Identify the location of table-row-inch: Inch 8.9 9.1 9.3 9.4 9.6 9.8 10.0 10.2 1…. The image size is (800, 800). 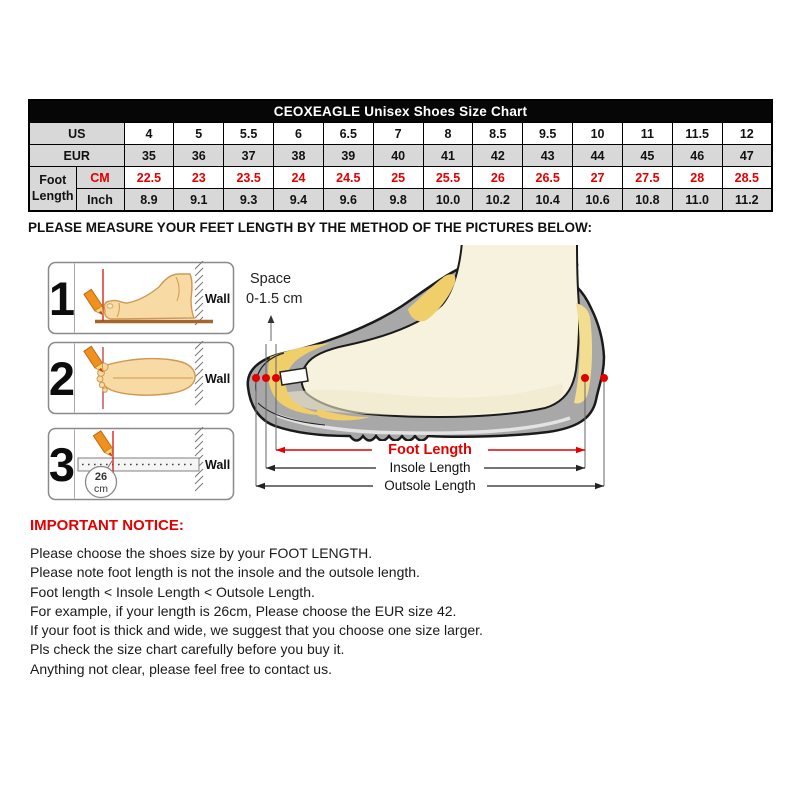
(401, 200).